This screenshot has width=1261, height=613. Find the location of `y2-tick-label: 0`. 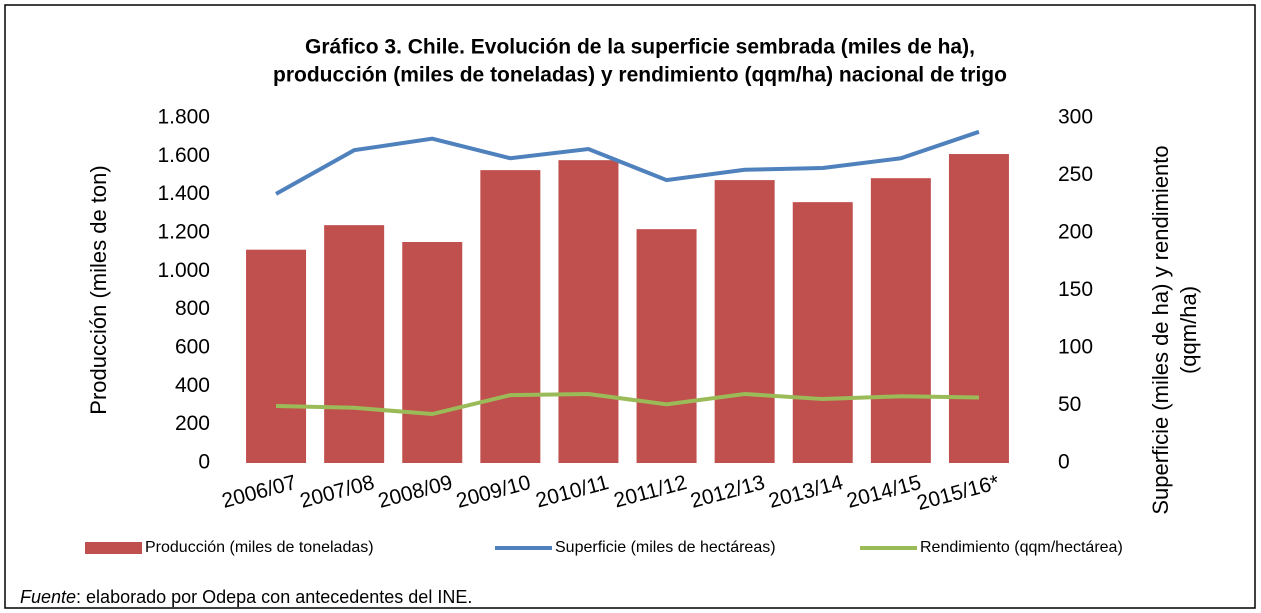

y2-tick-label: 0 is located at coordinates (1064, 462).